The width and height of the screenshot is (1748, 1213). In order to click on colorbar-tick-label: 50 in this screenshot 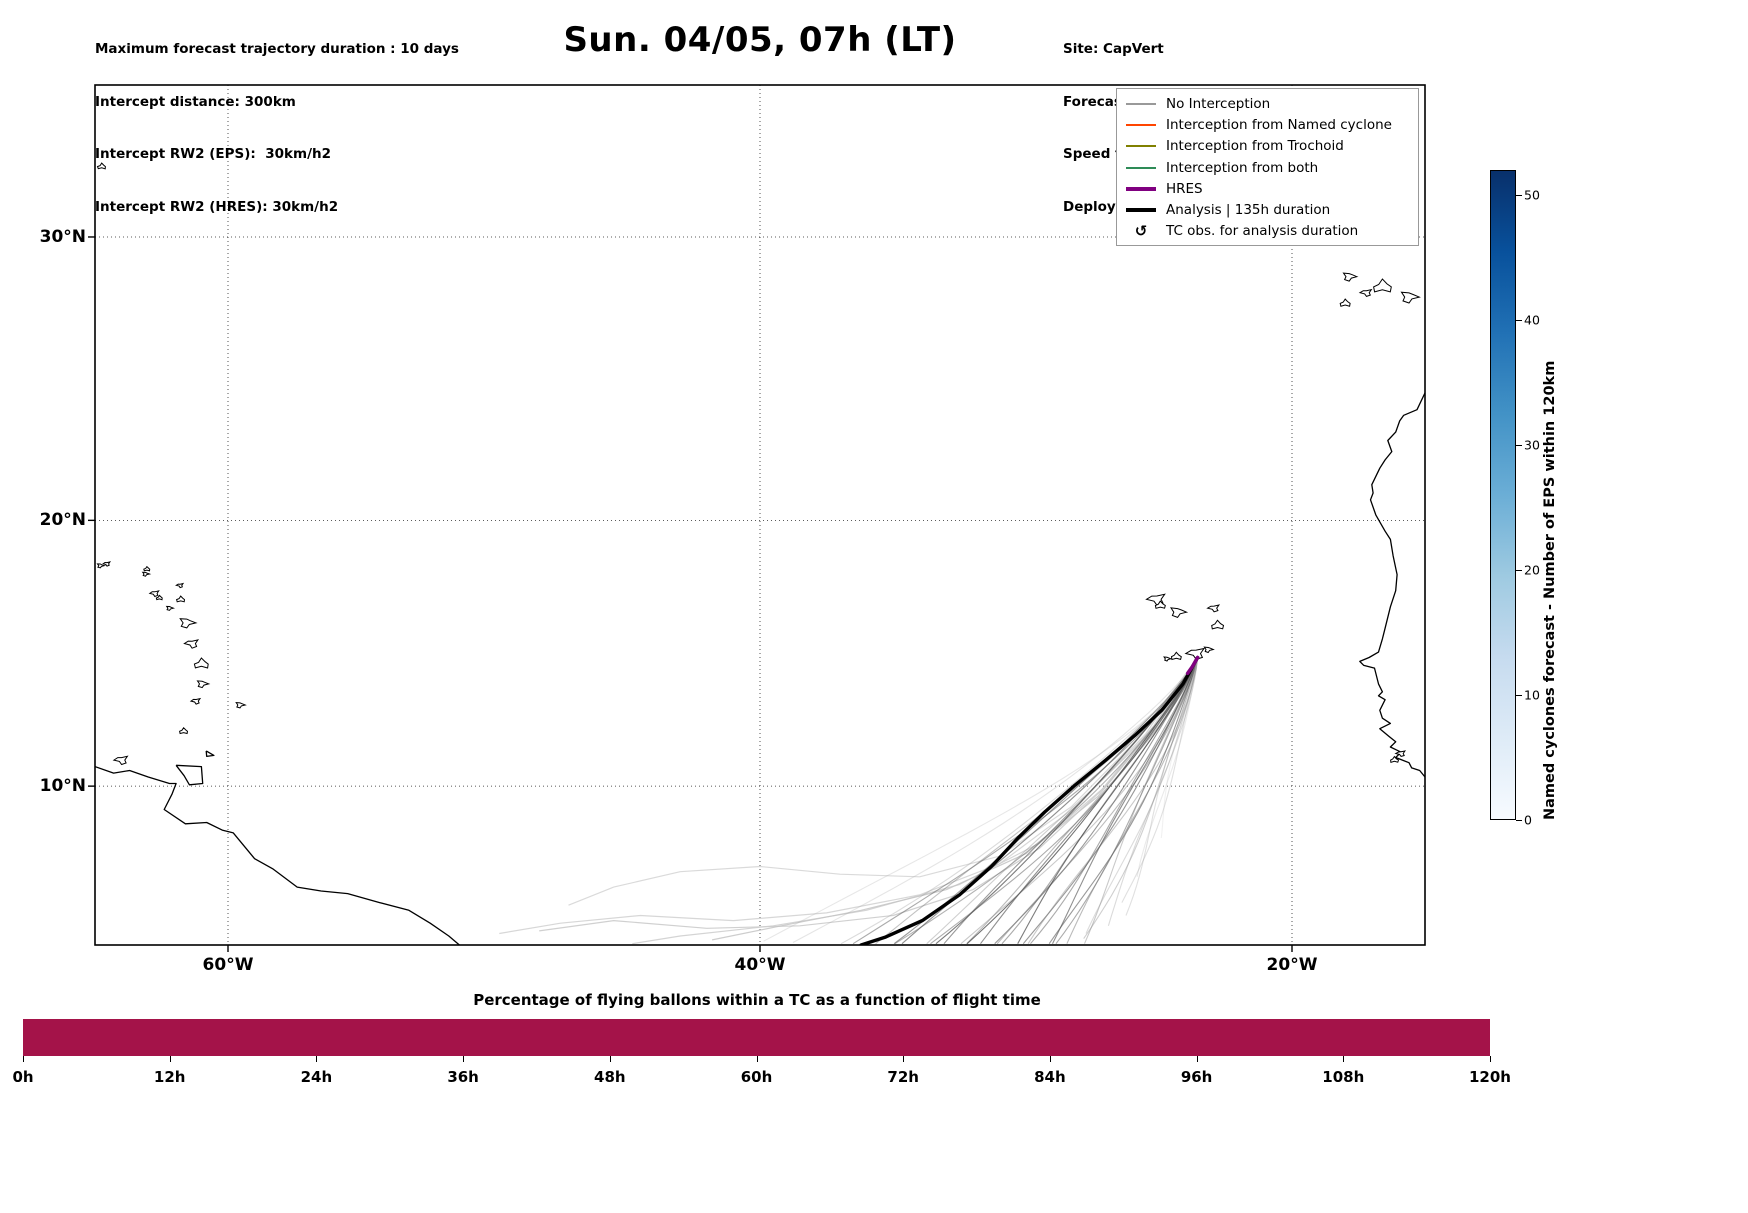, I will do `click(1532, 195)`.